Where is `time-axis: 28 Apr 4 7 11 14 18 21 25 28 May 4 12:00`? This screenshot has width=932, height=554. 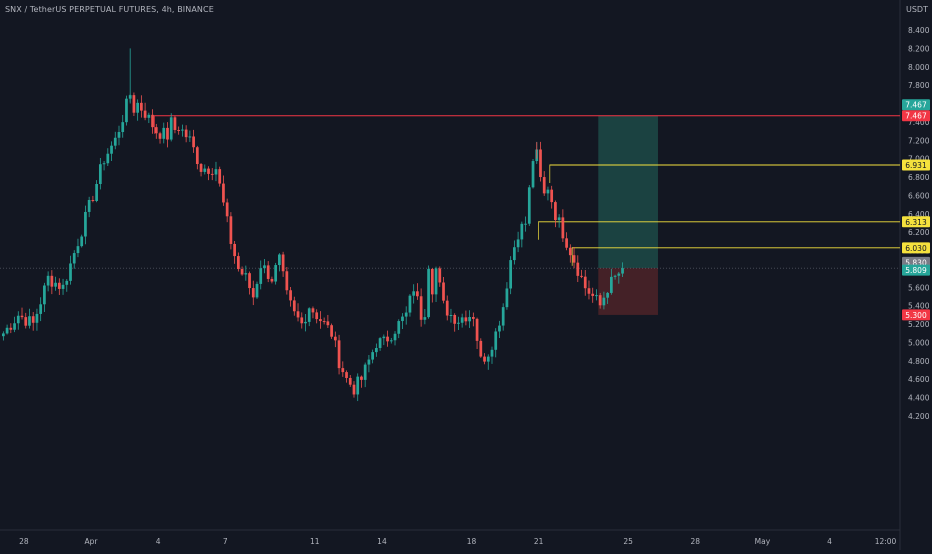
time-axis: 28 Apr 4 7 11 14 18 21 25 28 May 4 12:00 is located at coordinates (457, 541).